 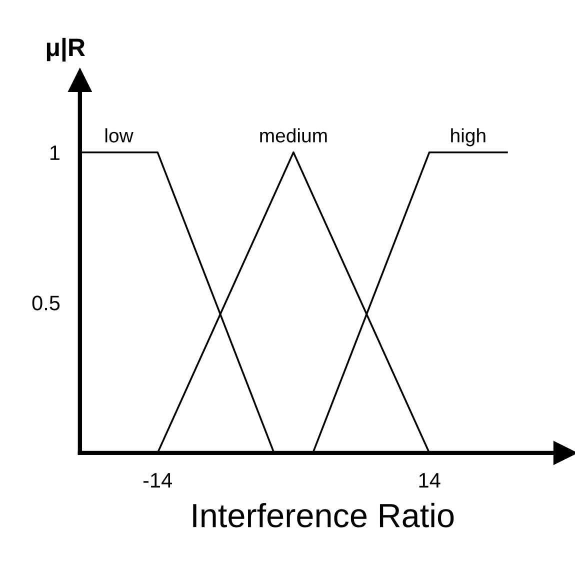 What do you see at coordinates (293, 135) in the screenshot?
I see `series-label: medium` at bounding box center [293, 135].